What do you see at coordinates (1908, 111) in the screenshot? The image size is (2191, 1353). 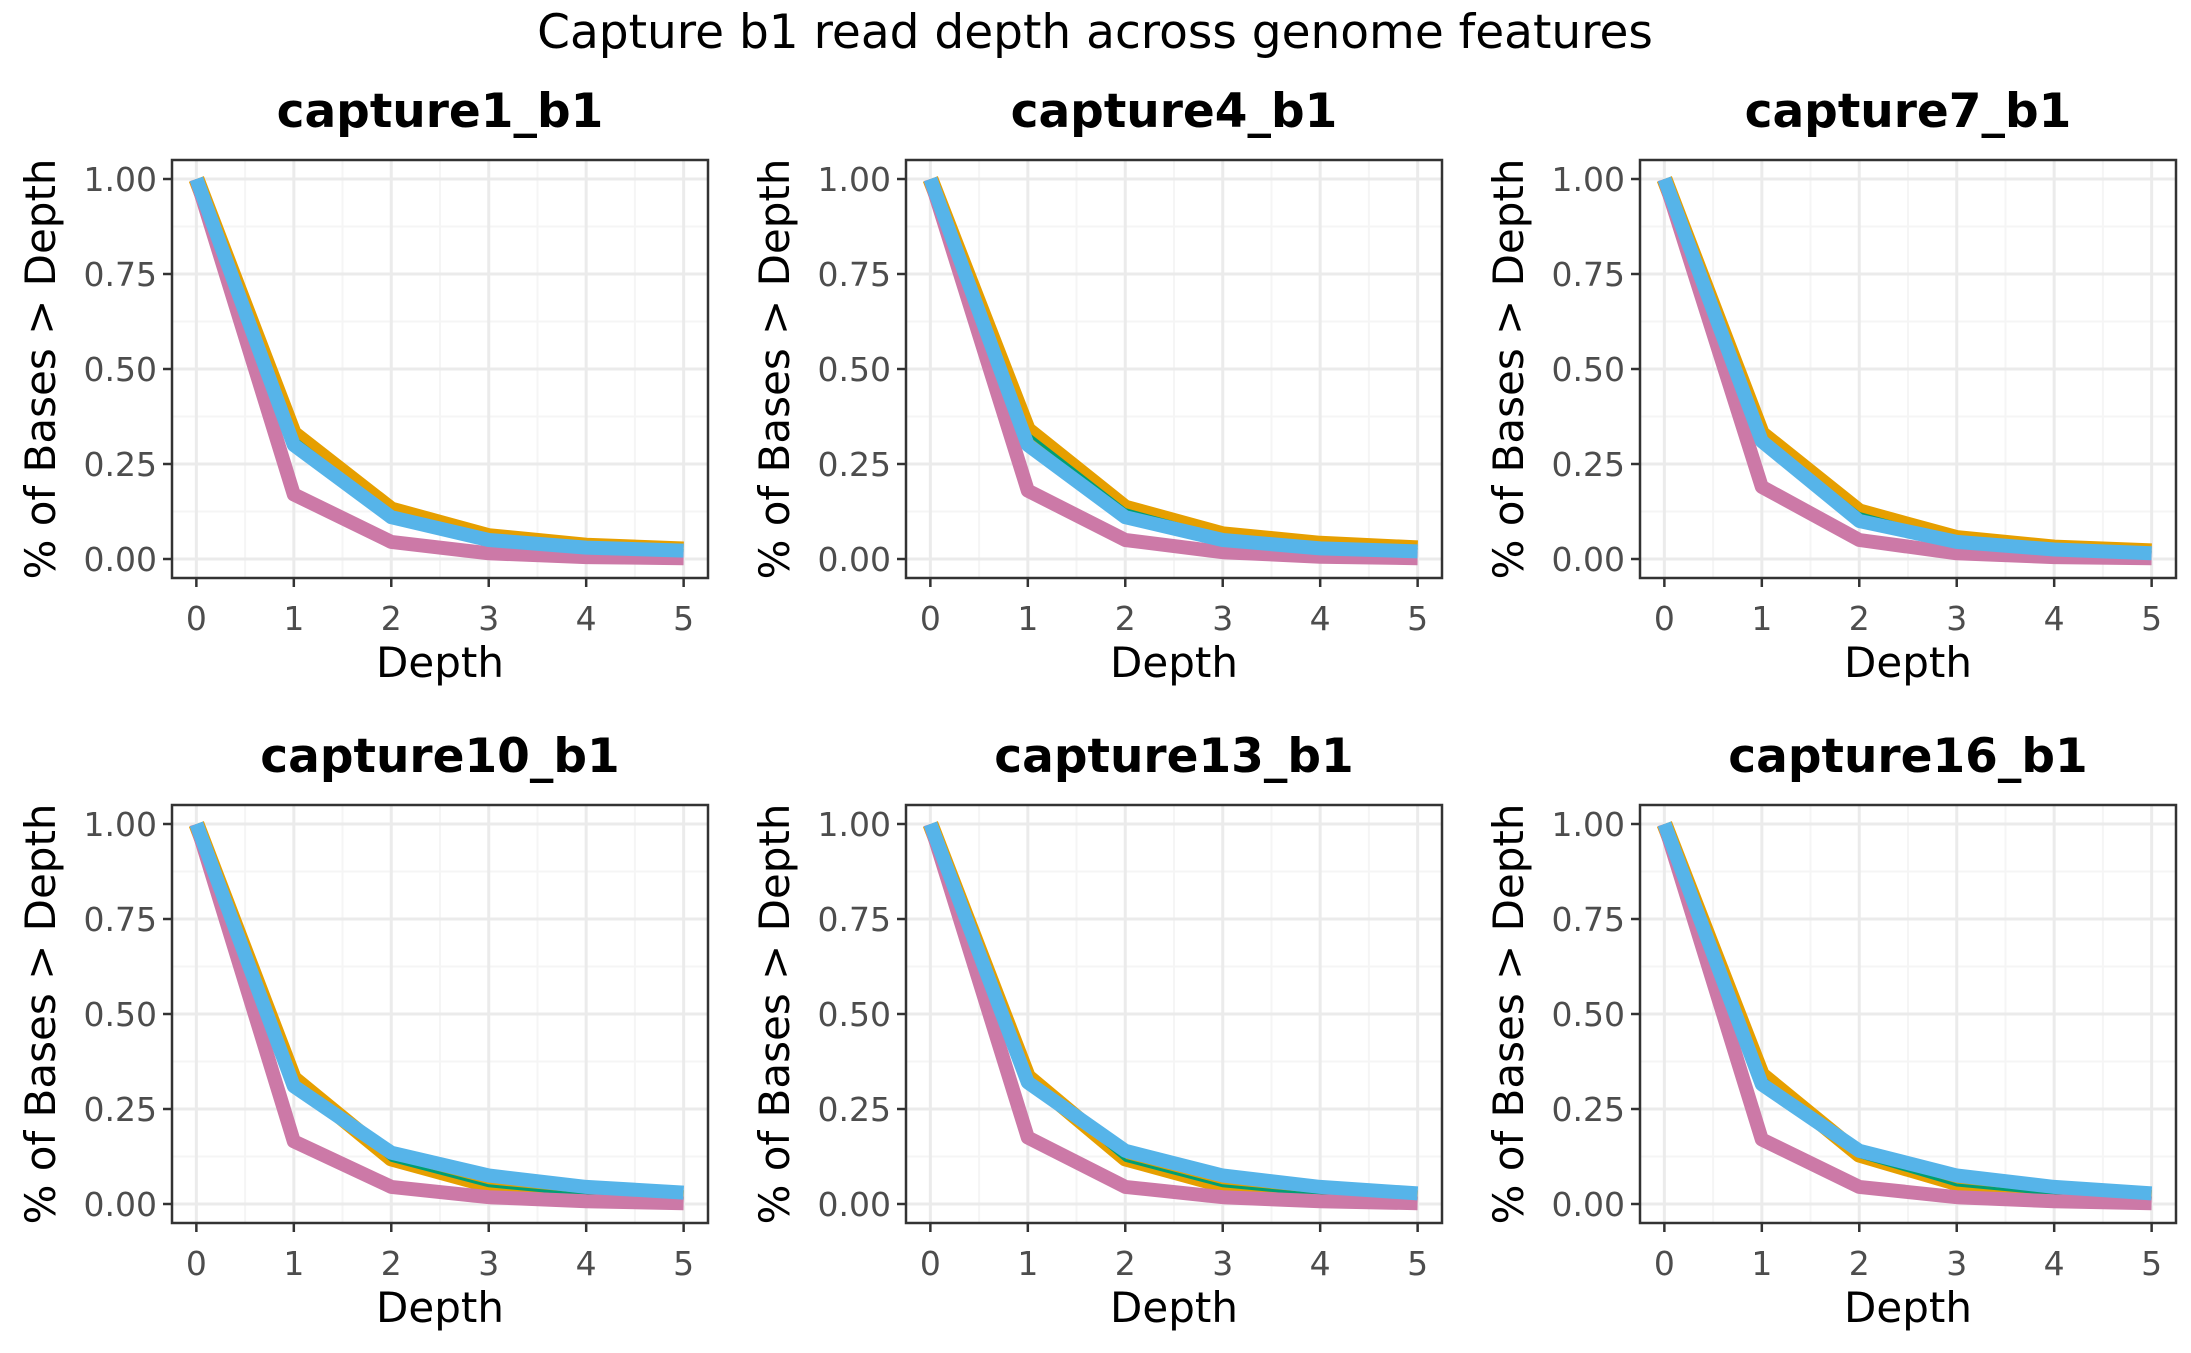 I see `panel-title: capture7_b1` at bounding box center [1908, 111].